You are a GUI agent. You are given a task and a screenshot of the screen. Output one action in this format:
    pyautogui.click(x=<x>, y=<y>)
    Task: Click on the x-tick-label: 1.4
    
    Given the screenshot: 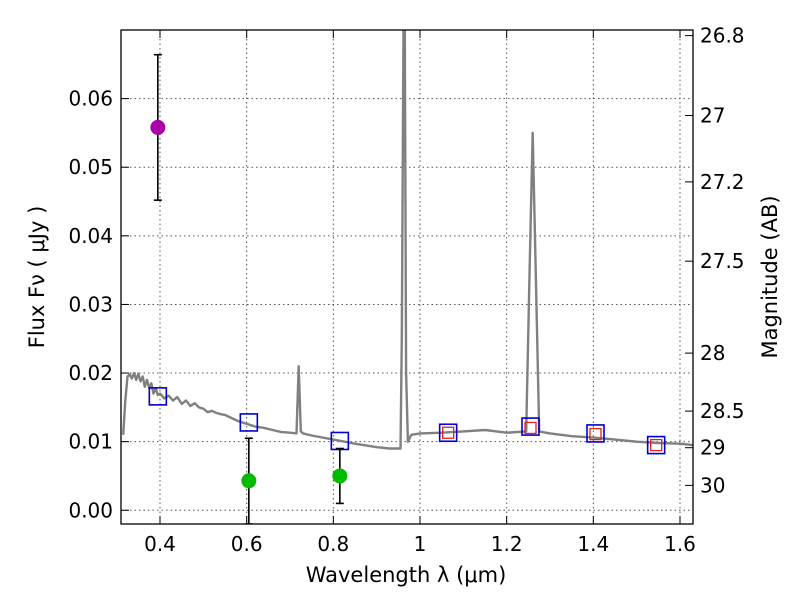 What is the action you would take?
    pyautogui.click(x=593, y=544)
    